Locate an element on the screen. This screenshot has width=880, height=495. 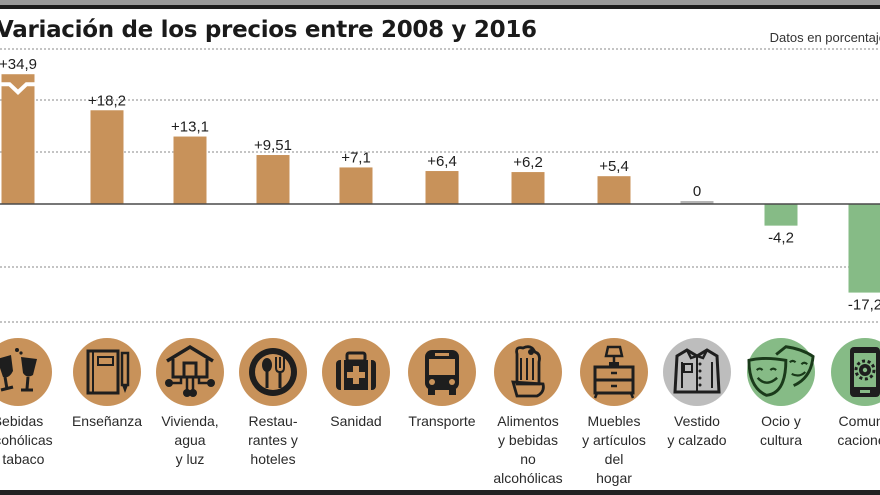
category-item: Enseñanza is located at coordinates (107, 384).